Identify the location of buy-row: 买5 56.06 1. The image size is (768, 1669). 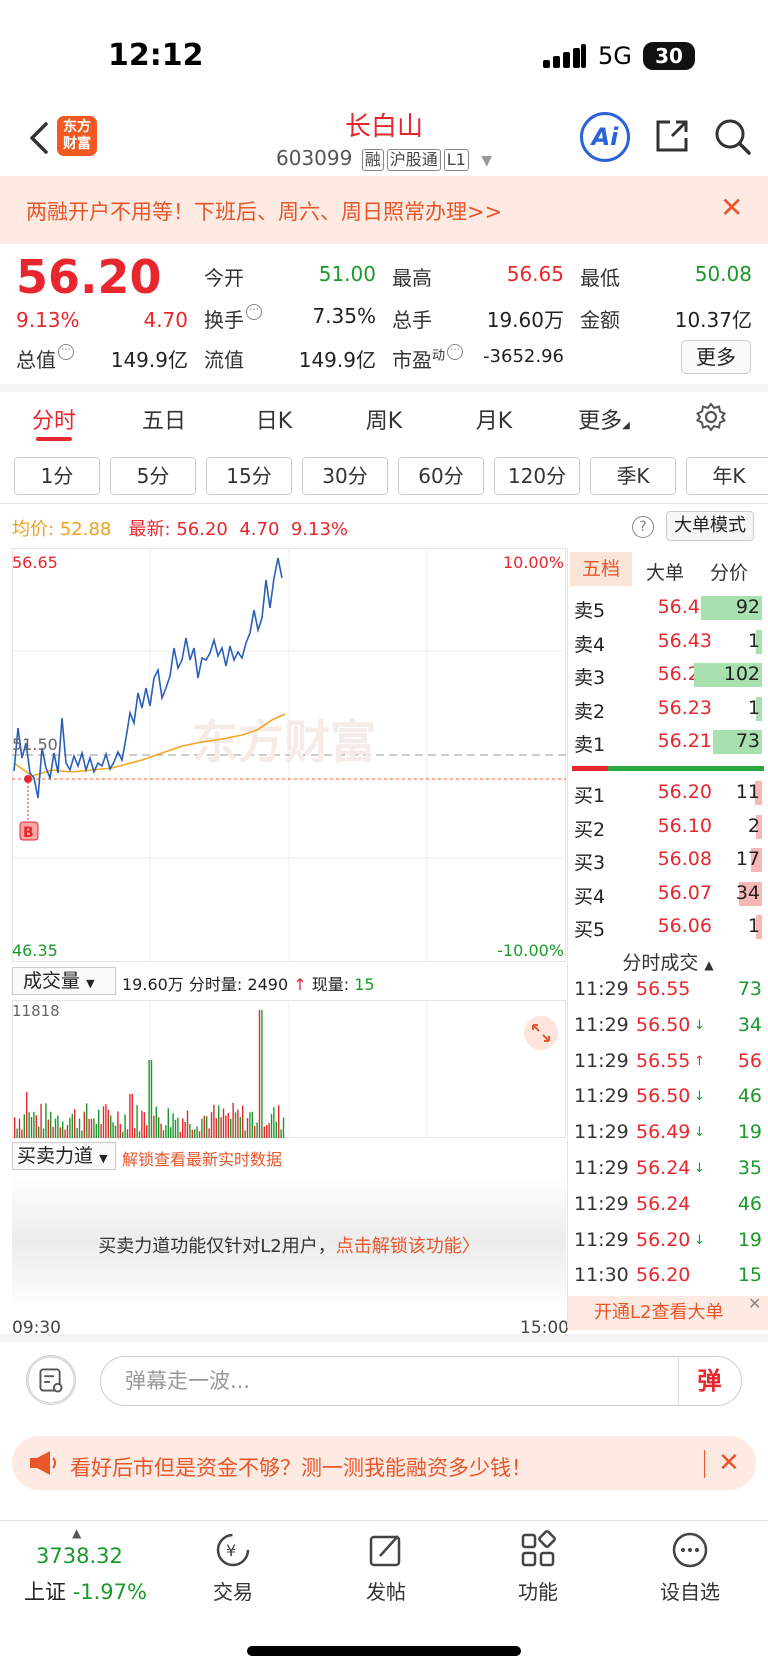
(668, 927).